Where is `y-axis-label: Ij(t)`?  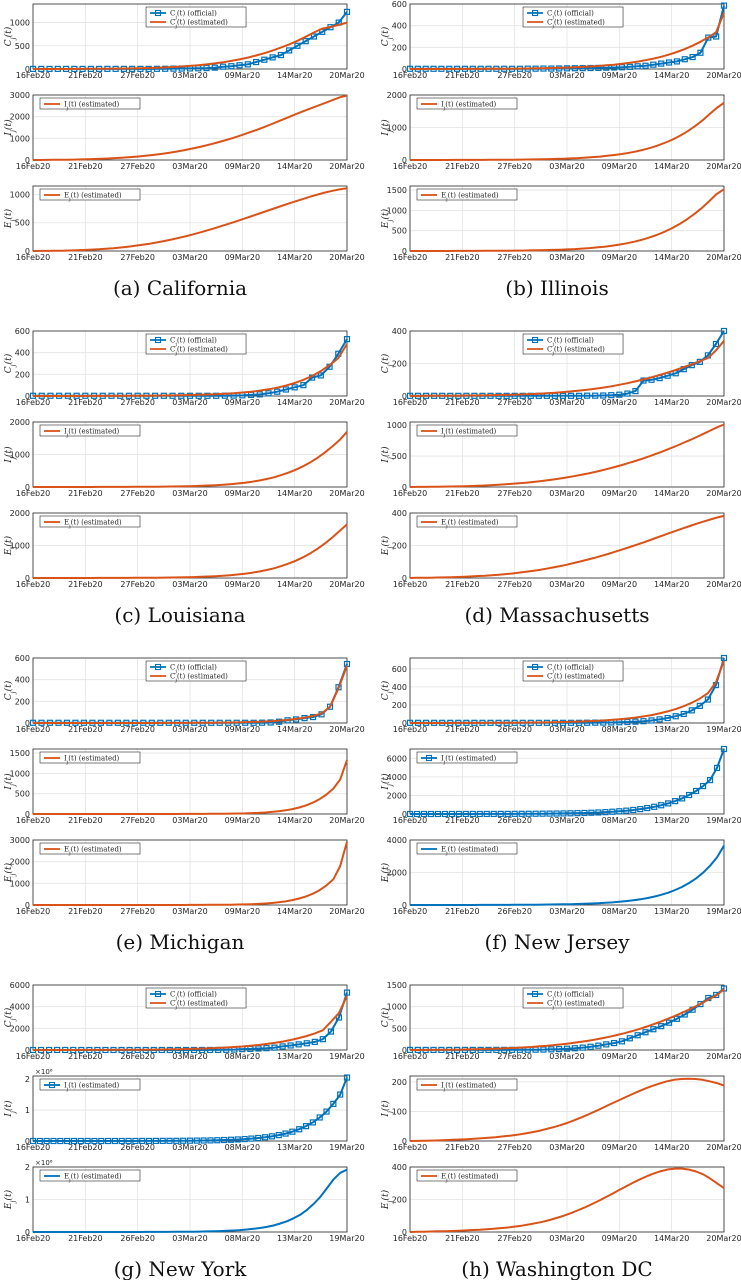
y-axis-label: Ij(t) is located at coordinates (10, 455).